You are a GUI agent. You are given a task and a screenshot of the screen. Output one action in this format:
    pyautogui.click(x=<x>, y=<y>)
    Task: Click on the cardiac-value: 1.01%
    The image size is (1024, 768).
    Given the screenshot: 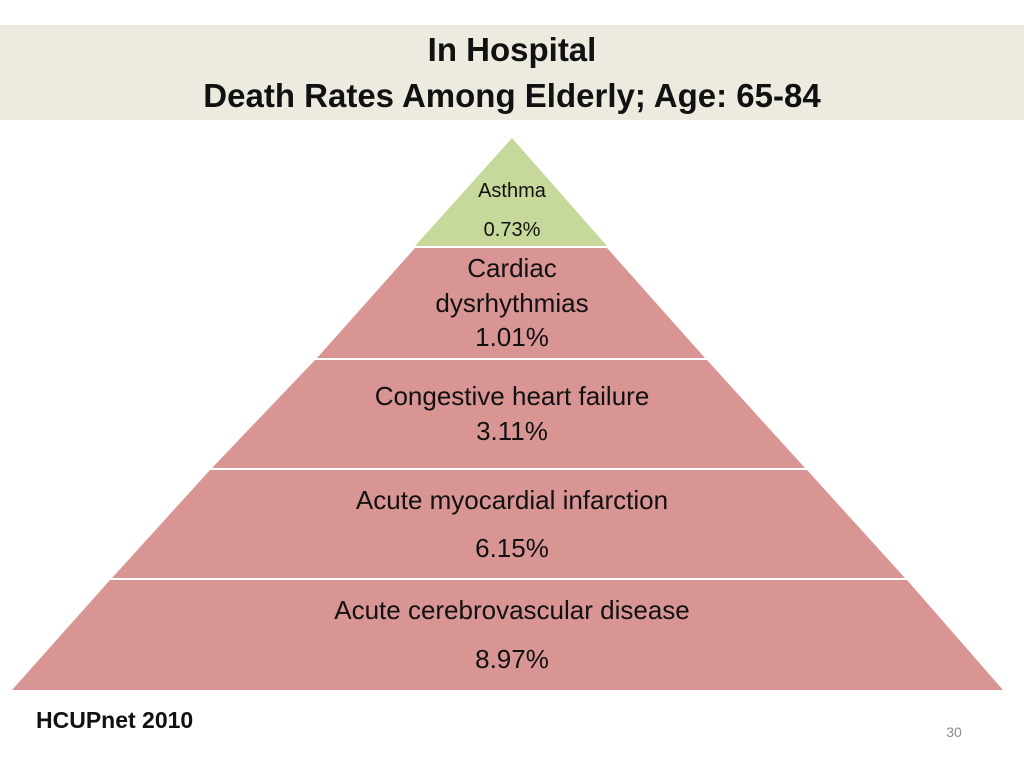 What is the action you would take?
    pyautogui.click(x=512, y=337)
    